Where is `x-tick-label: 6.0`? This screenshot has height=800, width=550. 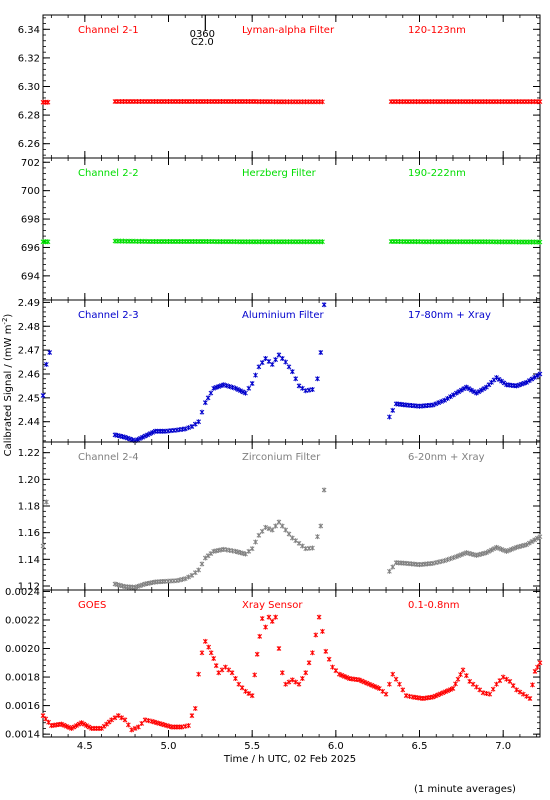 x-tick-label: 6.0 is located at coordinates (336, 746).